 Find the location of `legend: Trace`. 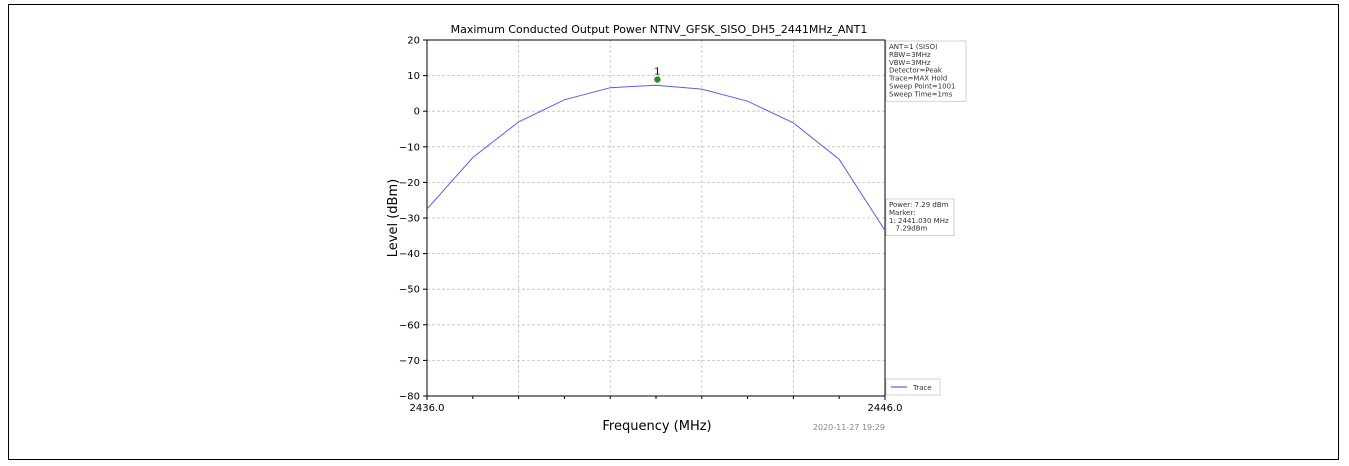

legend: Trace is located at coordinates (913, 387).